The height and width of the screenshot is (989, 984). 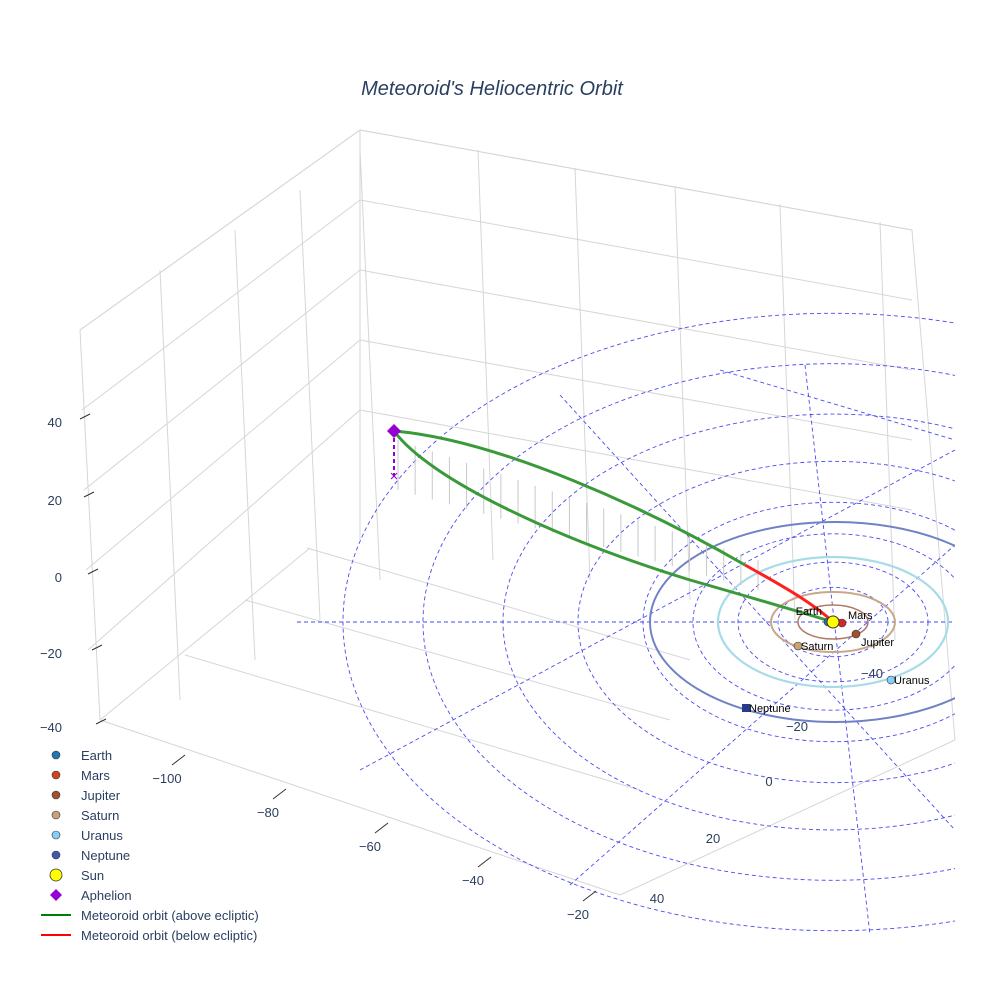 I want to click on x-tick-label: −60, so click(x=370, y=846).